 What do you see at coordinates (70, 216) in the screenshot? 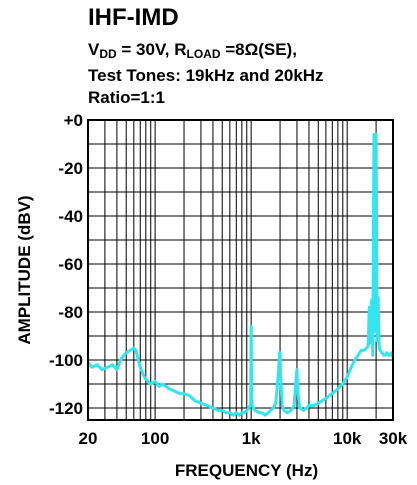
I see `y-tick-label: -40` at bounding box center [70, 216].